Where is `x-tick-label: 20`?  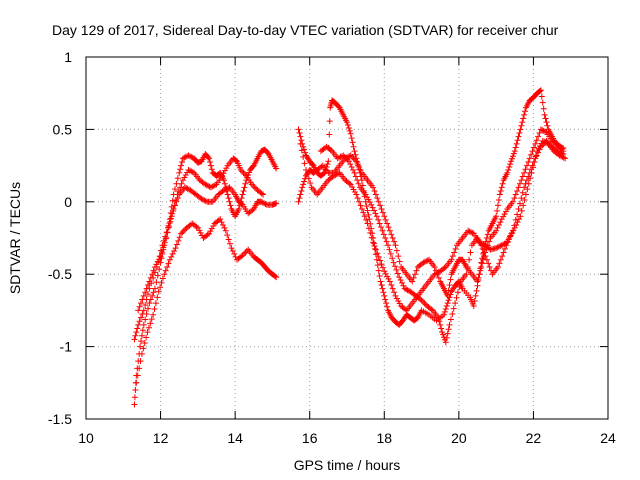
x-tick-label: 20 is located at coordinates (459, 438).